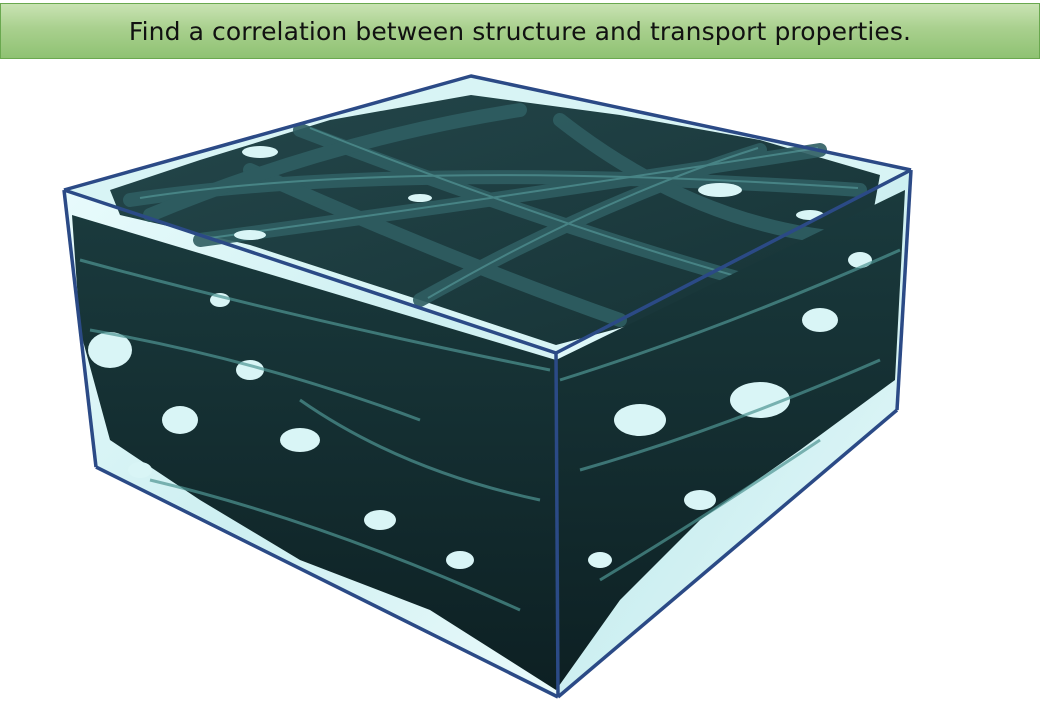 Image resolution: width=1042 pixels, height=707 pixels. I want to click on box-edge-center-vertical, so click(557, 525).